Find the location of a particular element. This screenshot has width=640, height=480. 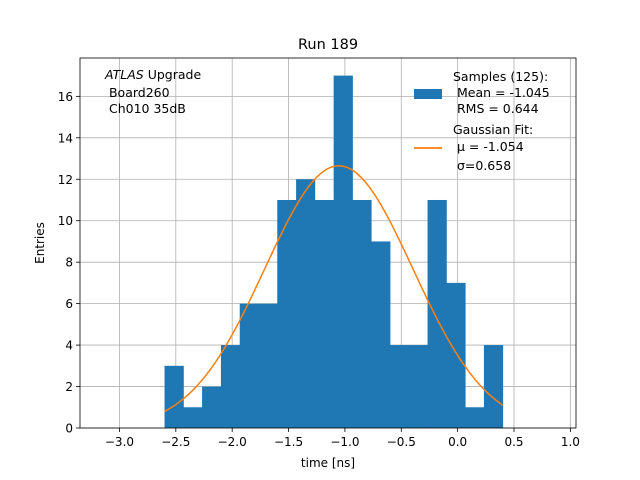

x-tick-label: −2.0 is located at coordinates (232, 442).